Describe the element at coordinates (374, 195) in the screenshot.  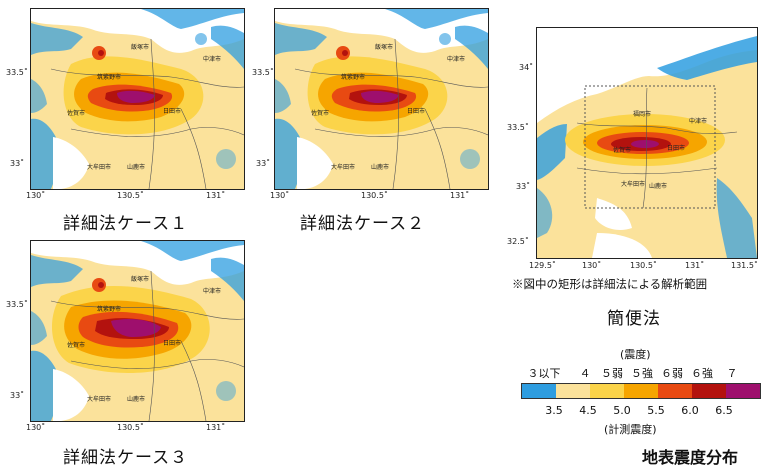
I see `map-case2-xtick-2: 130.5˚` at that location.